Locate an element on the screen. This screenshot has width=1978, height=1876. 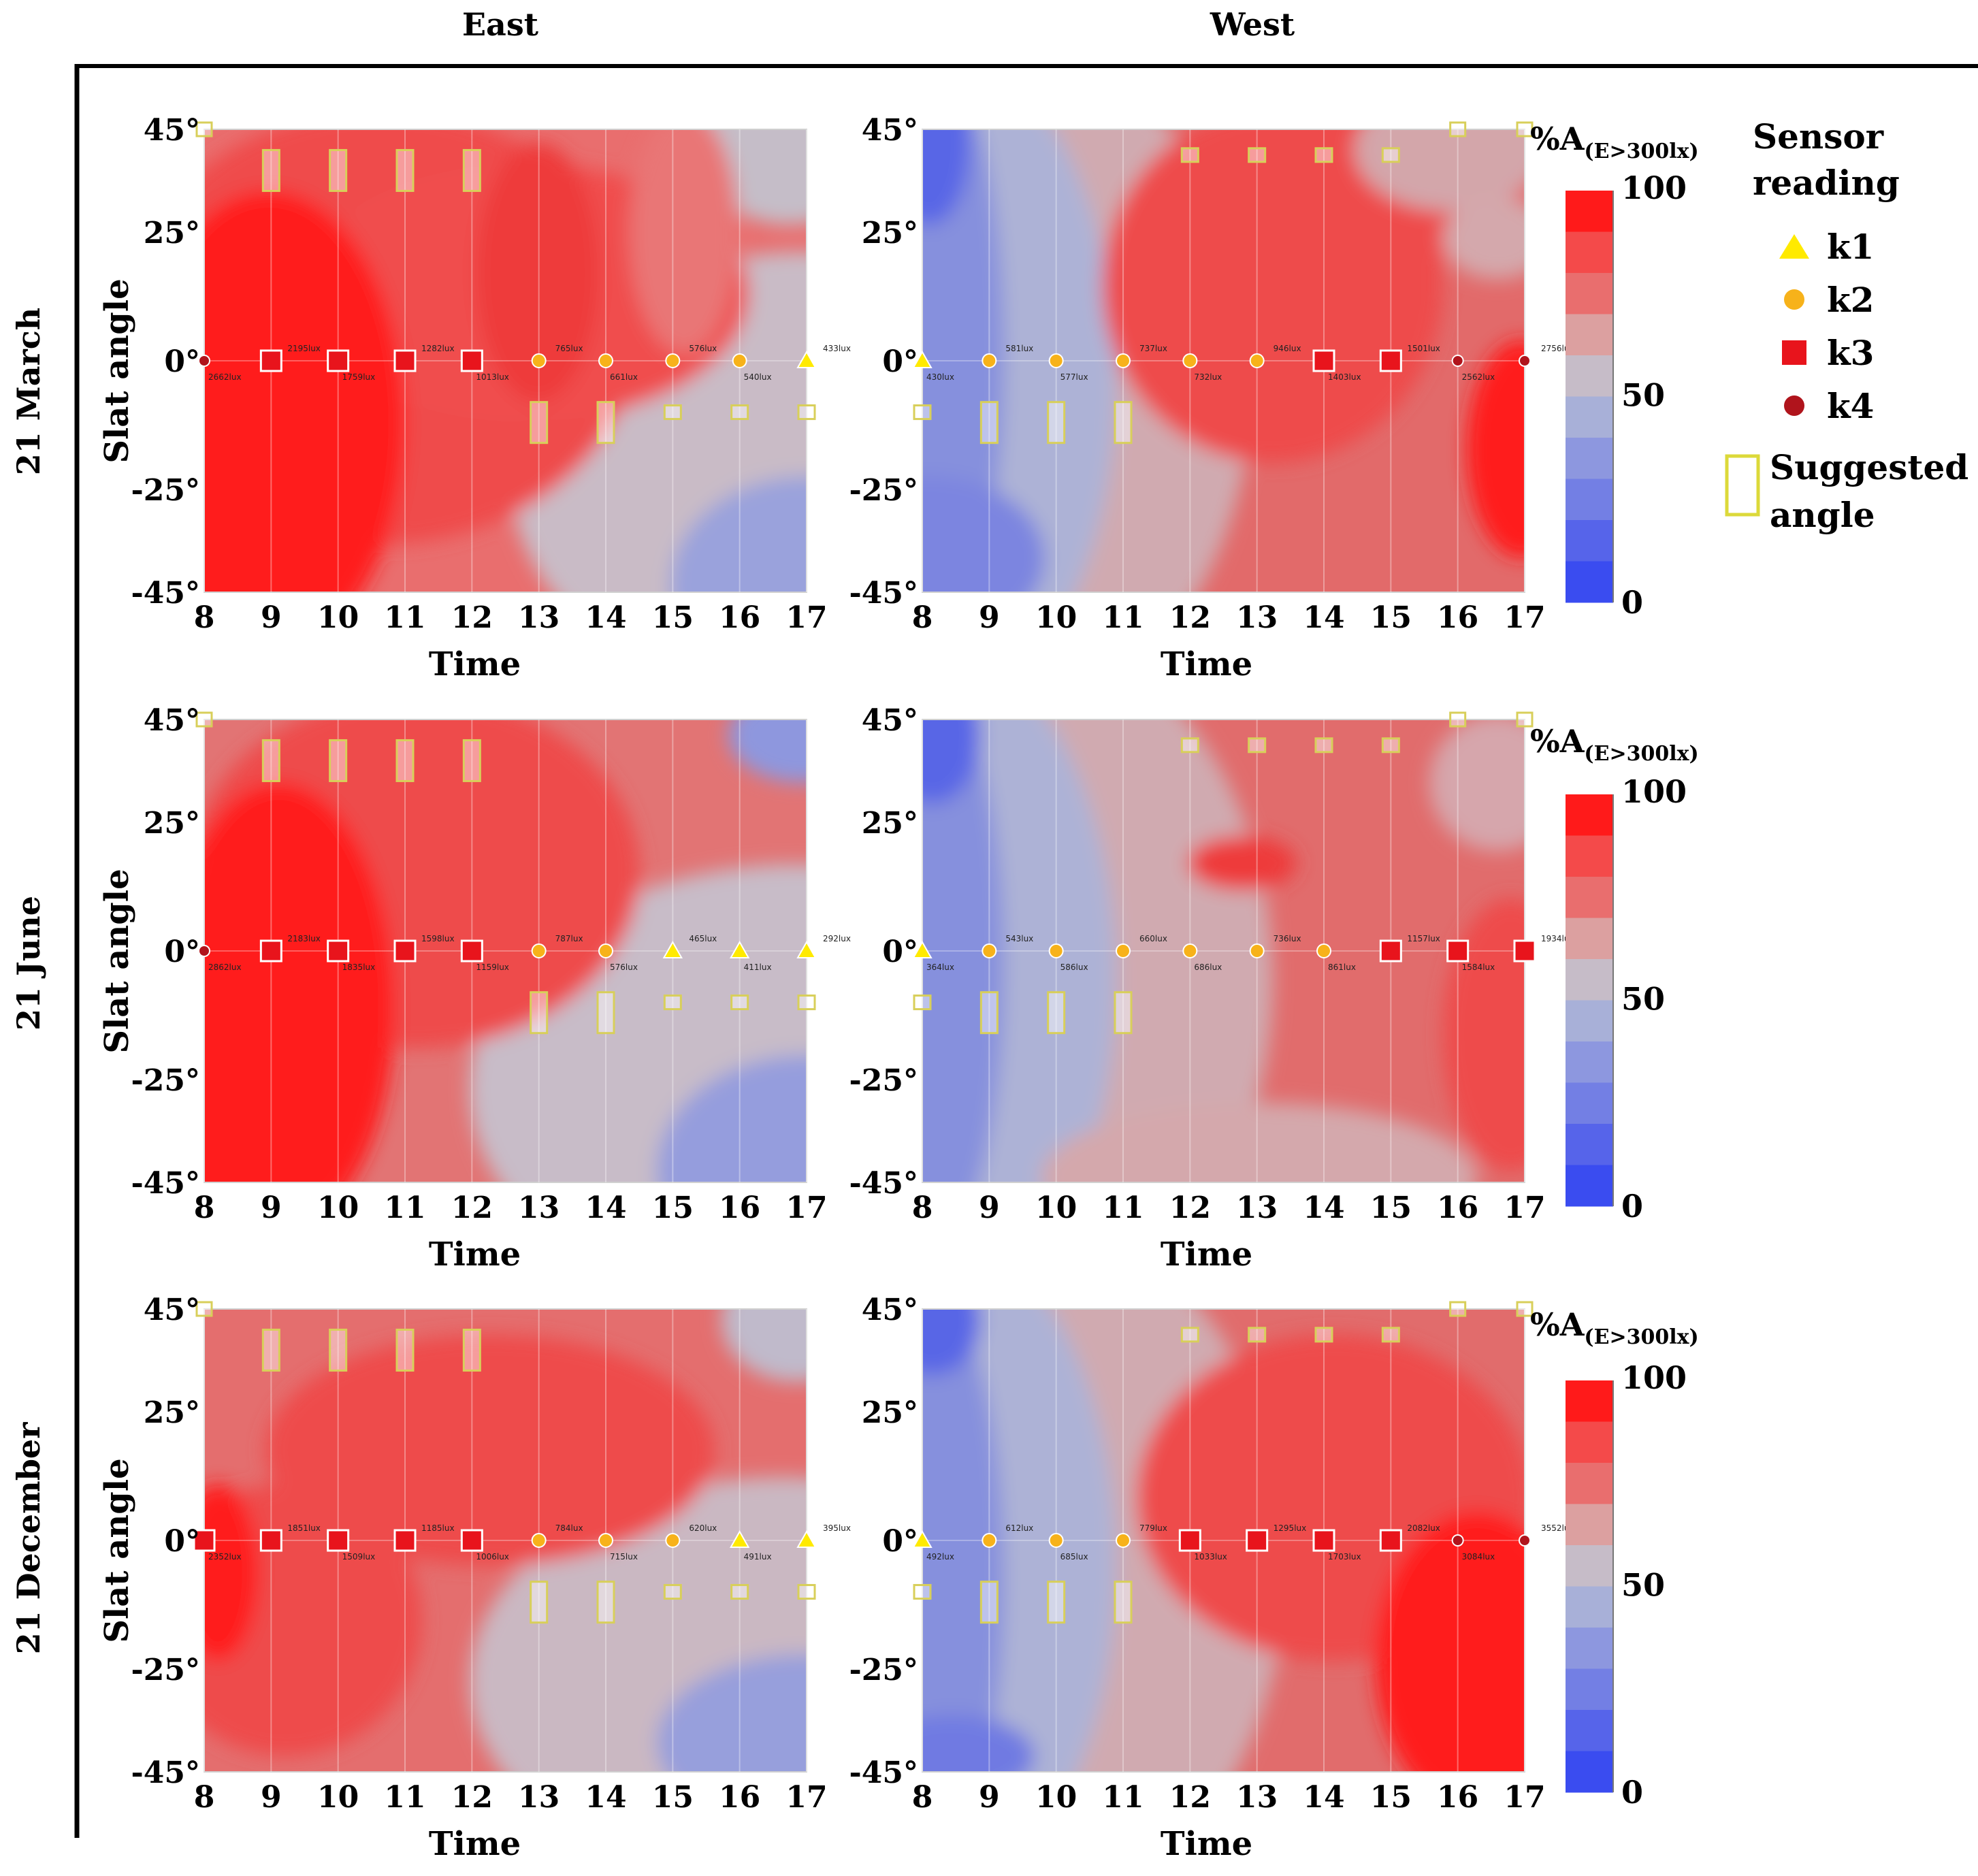
contour-field-june-east is located at coordinates (505, 951).